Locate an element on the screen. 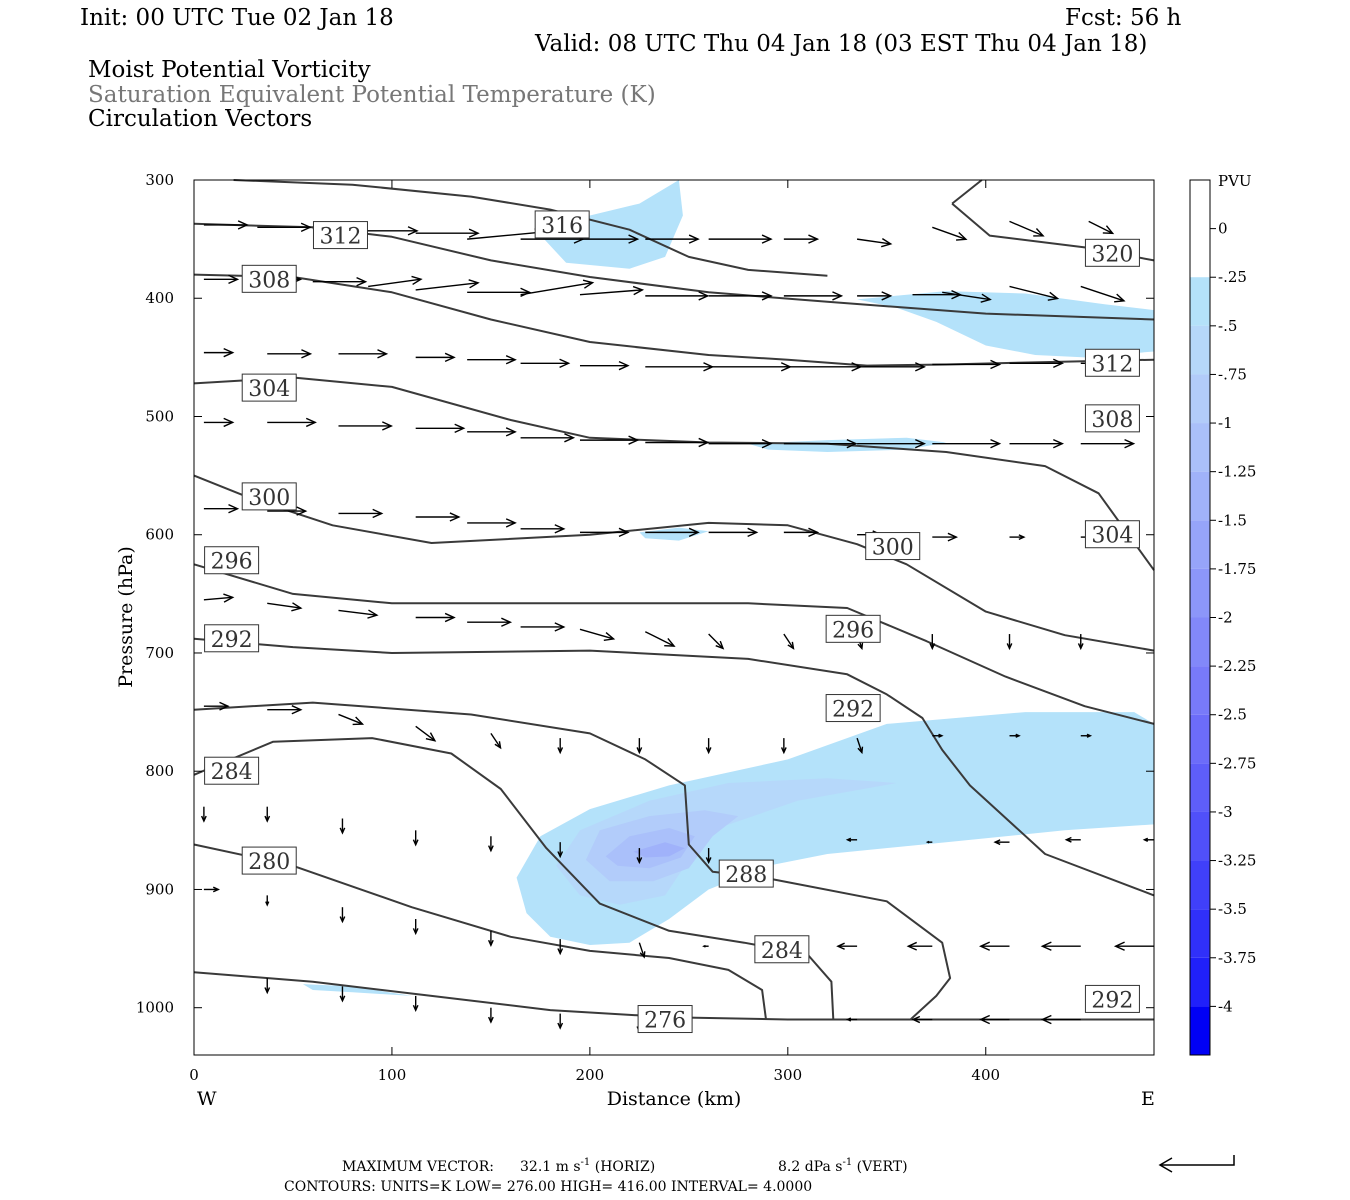 The image size is (1350, 1200). y-tick-label: 300 is located at coordinates (159, 180).